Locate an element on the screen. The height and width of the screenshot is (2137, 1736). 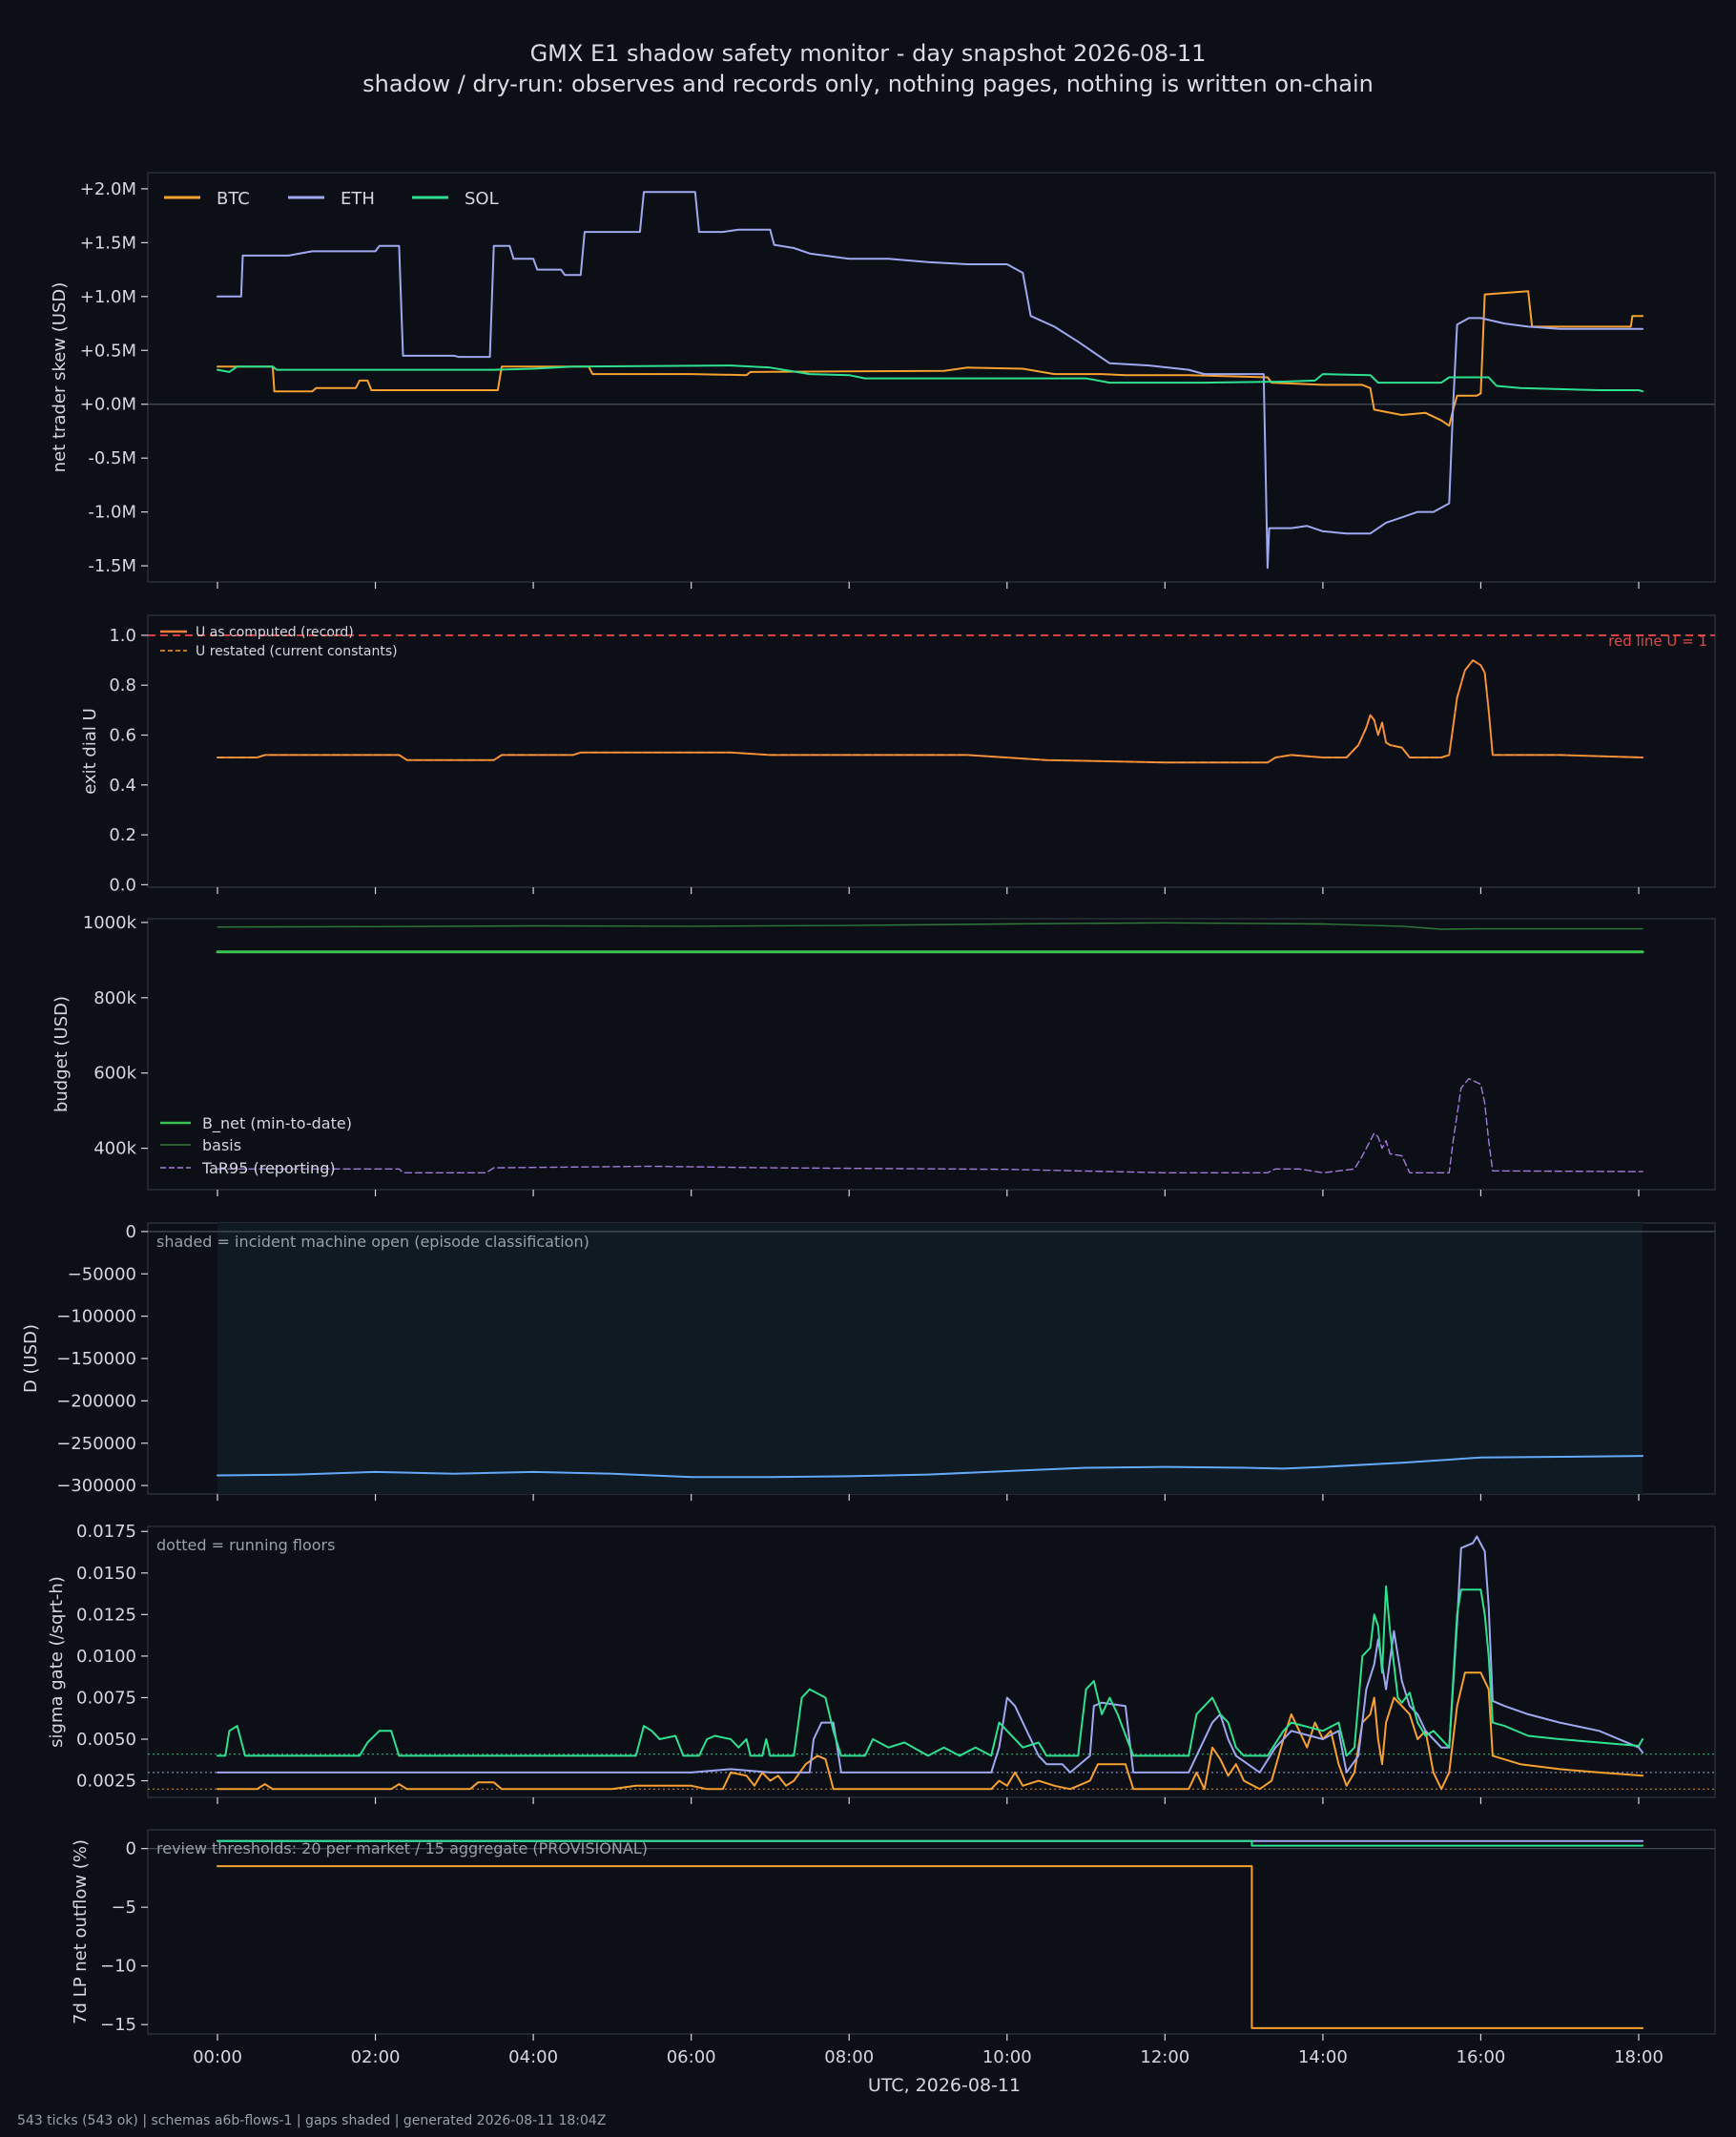
x-tick-label: 04:00 is located at coordinates (533, 2057).